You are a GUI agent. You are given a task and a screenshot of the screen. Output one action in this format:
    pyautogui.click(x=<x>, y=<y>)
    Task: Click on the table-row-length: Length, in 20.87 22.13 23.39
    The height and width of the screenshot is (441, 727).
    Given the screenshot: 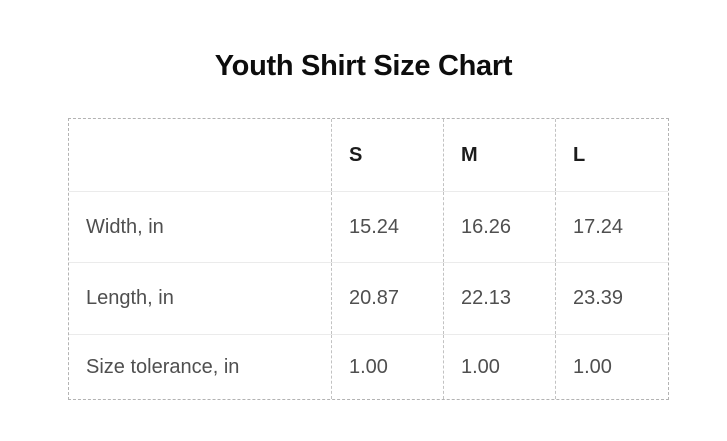 What is the action you would take?
    pyautogui.click(x=368, y=298)
    